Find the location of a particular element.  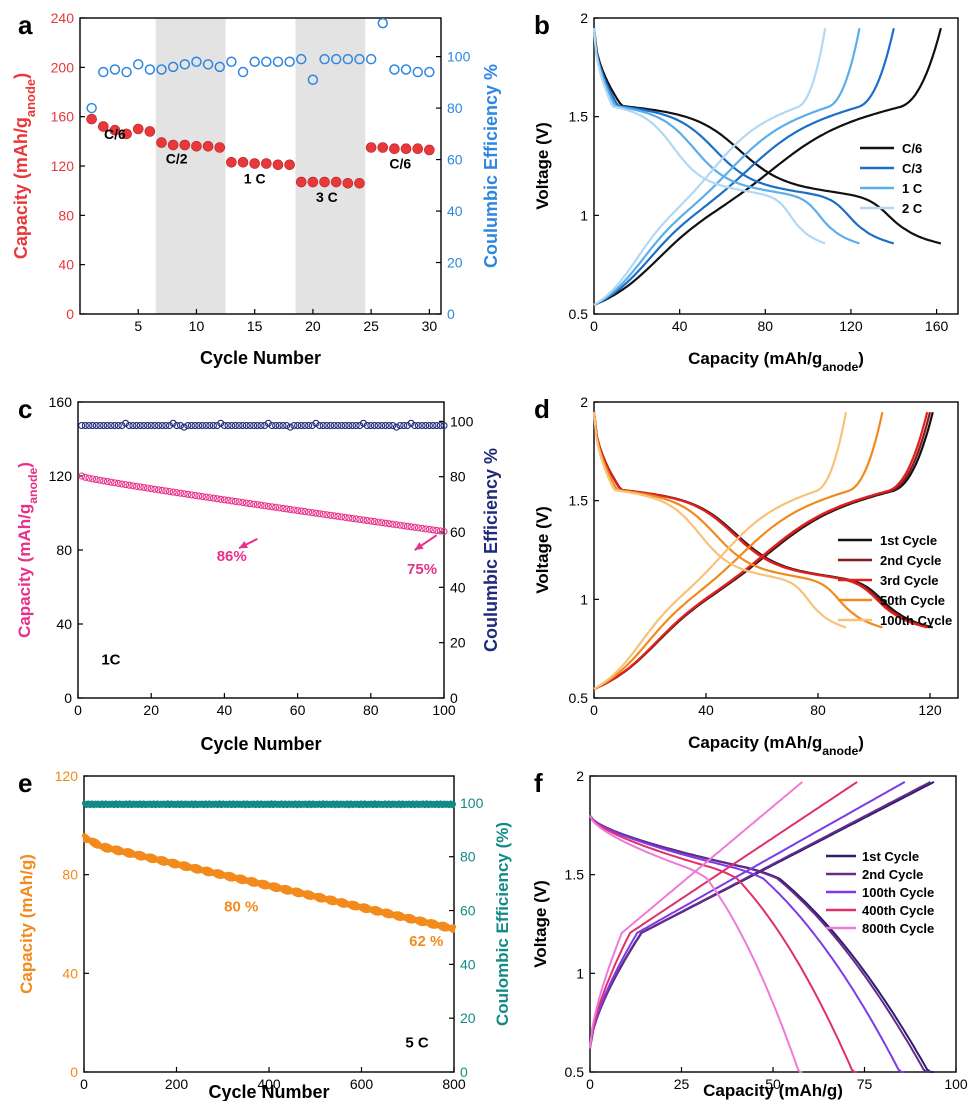

y-left-axis-tick-label: 0 is located at coordinates (68, 698).